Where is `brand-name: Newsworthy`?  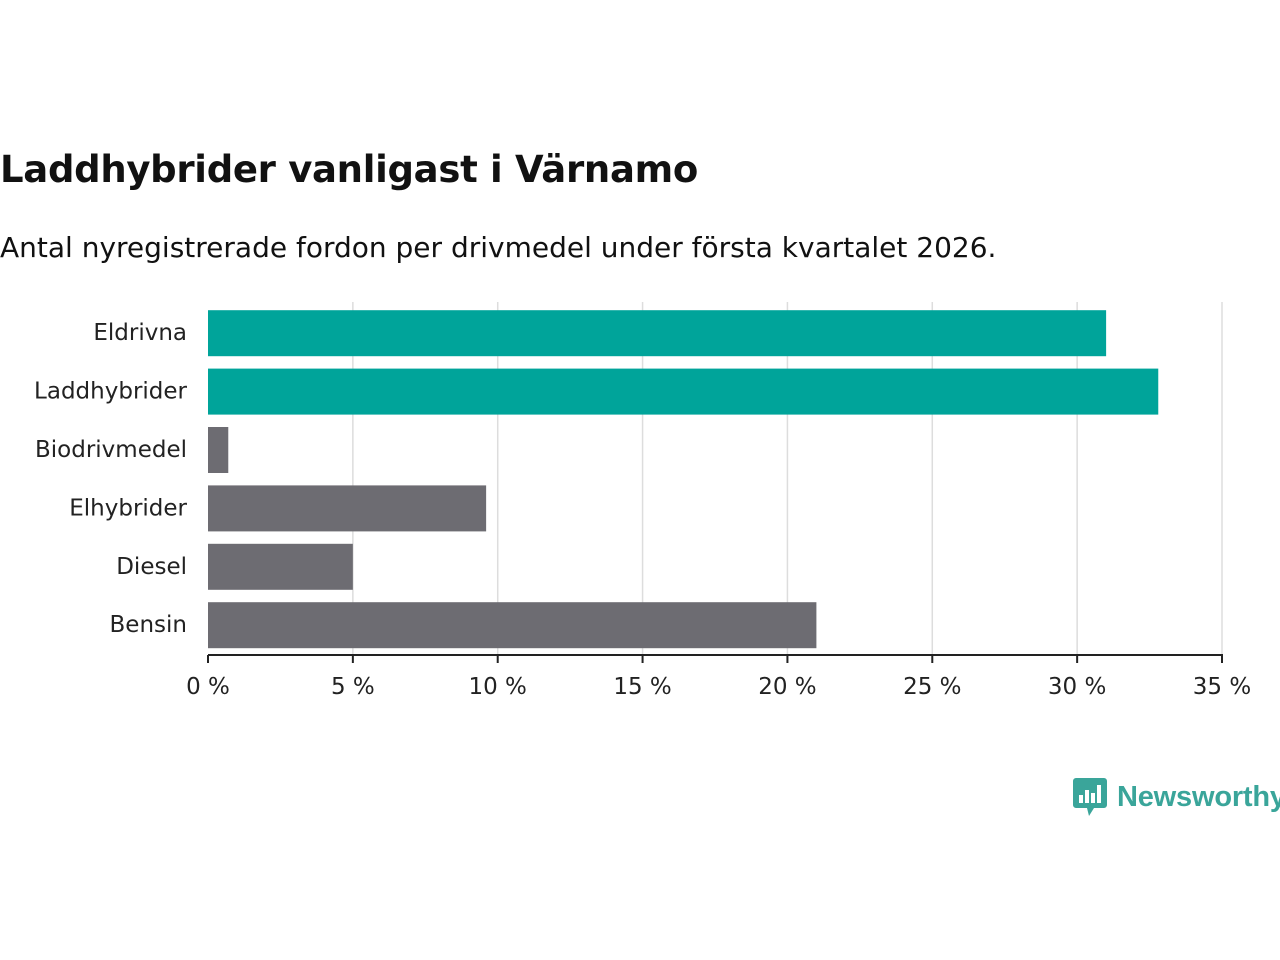
brand-name: Newsworthy is located at coordinates (1198, 797).